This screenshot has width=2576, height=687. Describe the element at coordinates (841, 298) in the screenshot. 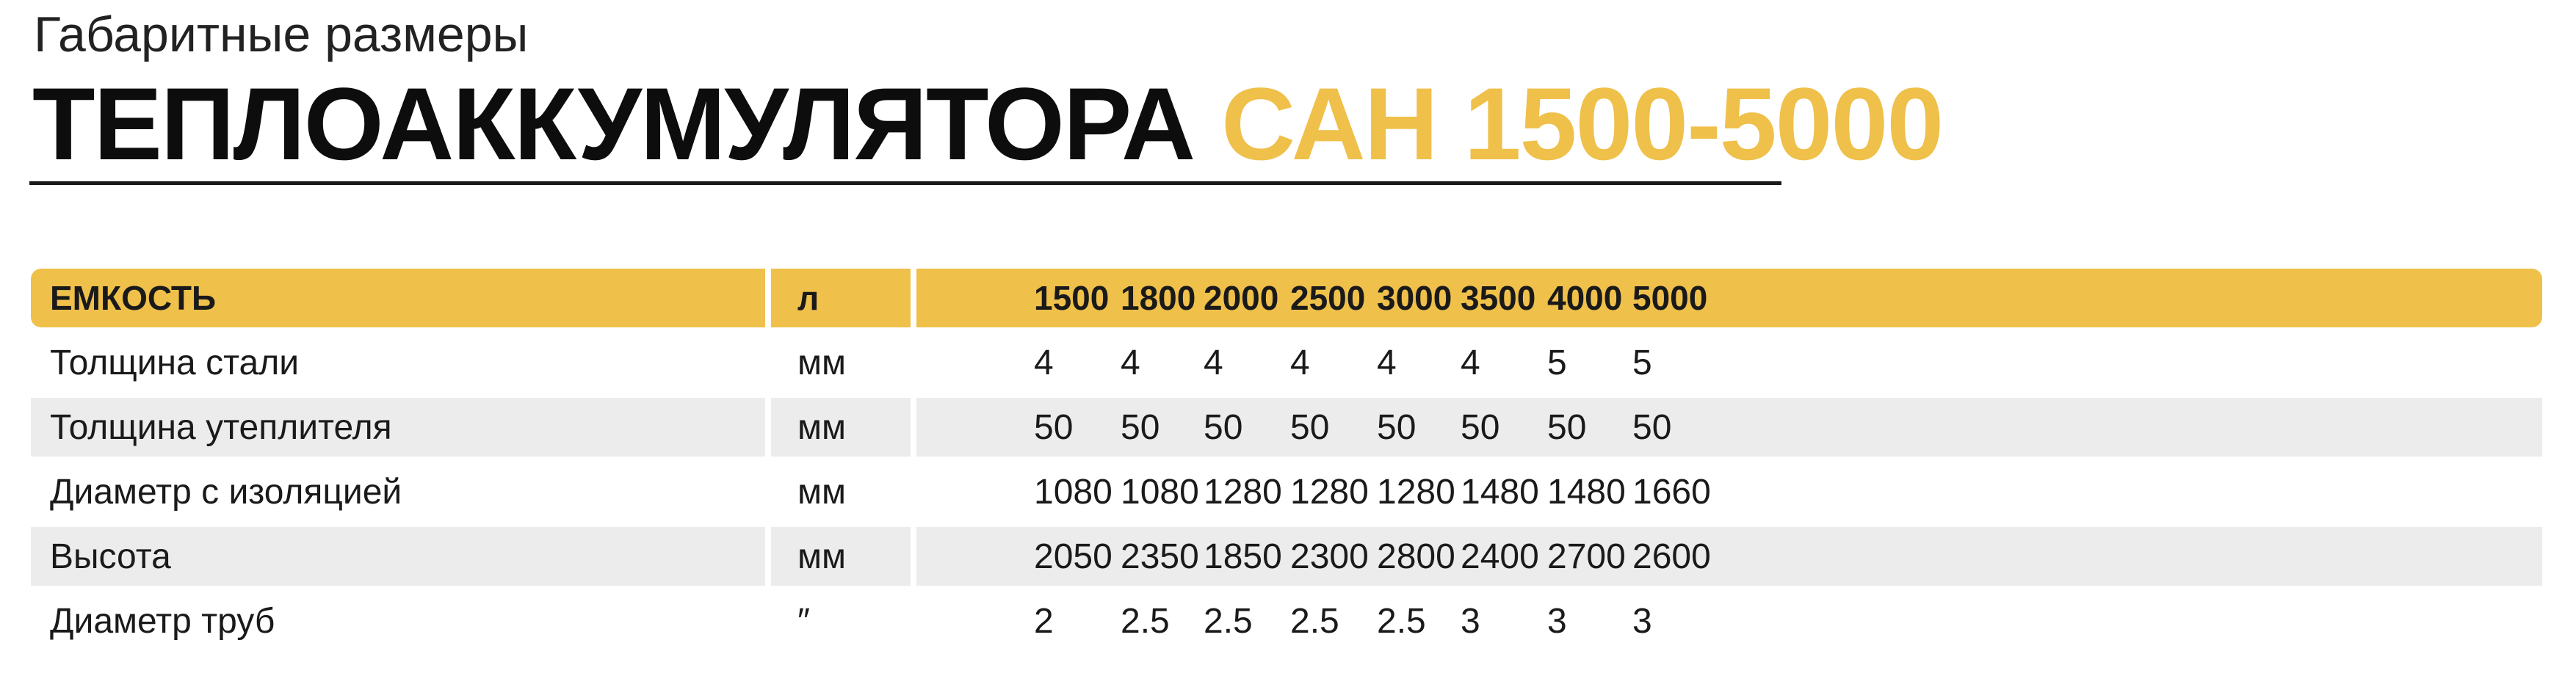

I see `header-unit-cell: л` at that location.